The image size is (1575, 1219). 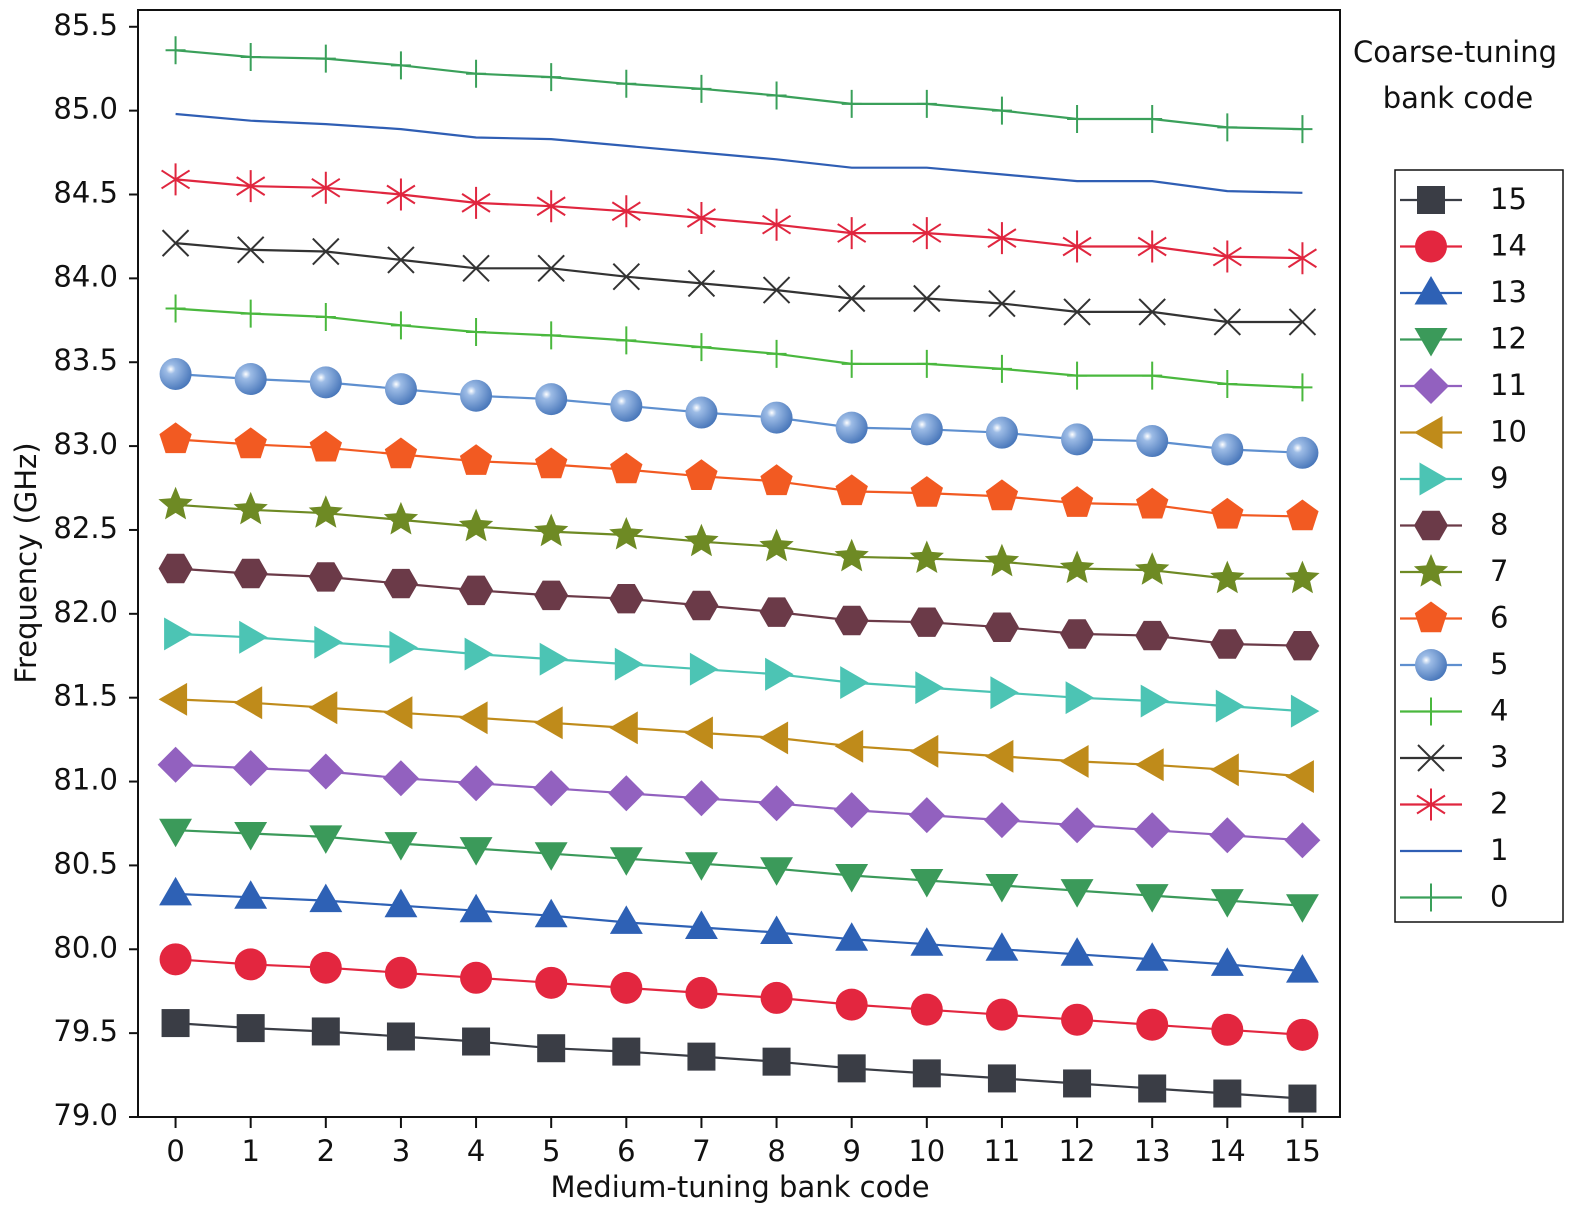 What do you see at coordinates (326, 1151) in the screenshot?
I see `x-tick-label: 2` at bounding box center [326, 1151].